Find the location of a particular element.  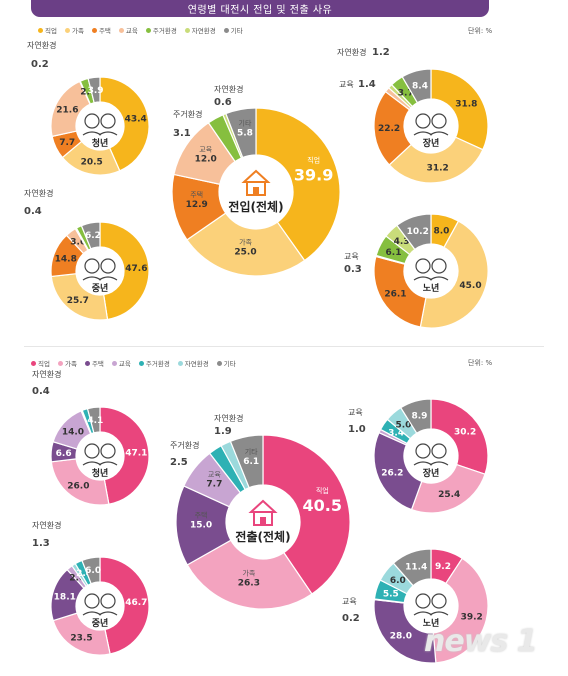

legend-item-in-4: 주거환경 is located at coordinates (161, 30).